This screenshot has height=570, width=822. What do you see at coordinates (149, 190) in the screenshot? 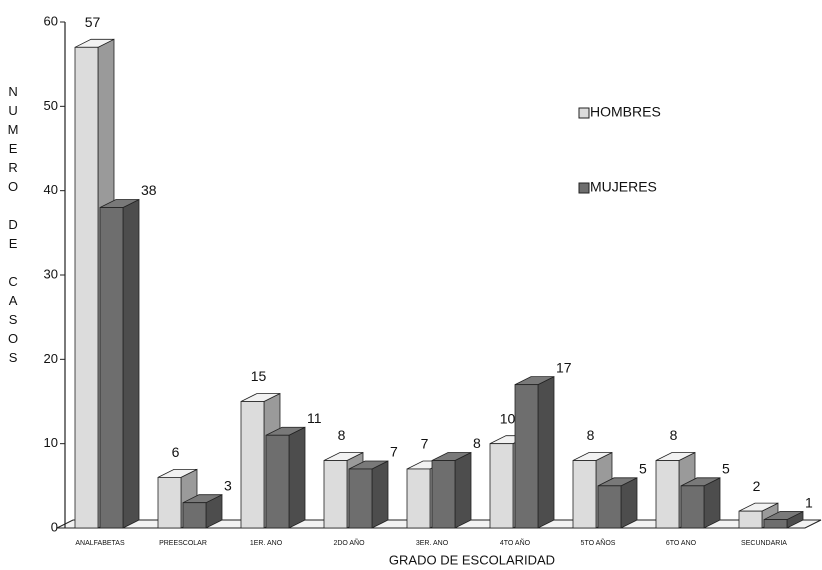
I see `value-label: 38` at bounding box center [149, 190].